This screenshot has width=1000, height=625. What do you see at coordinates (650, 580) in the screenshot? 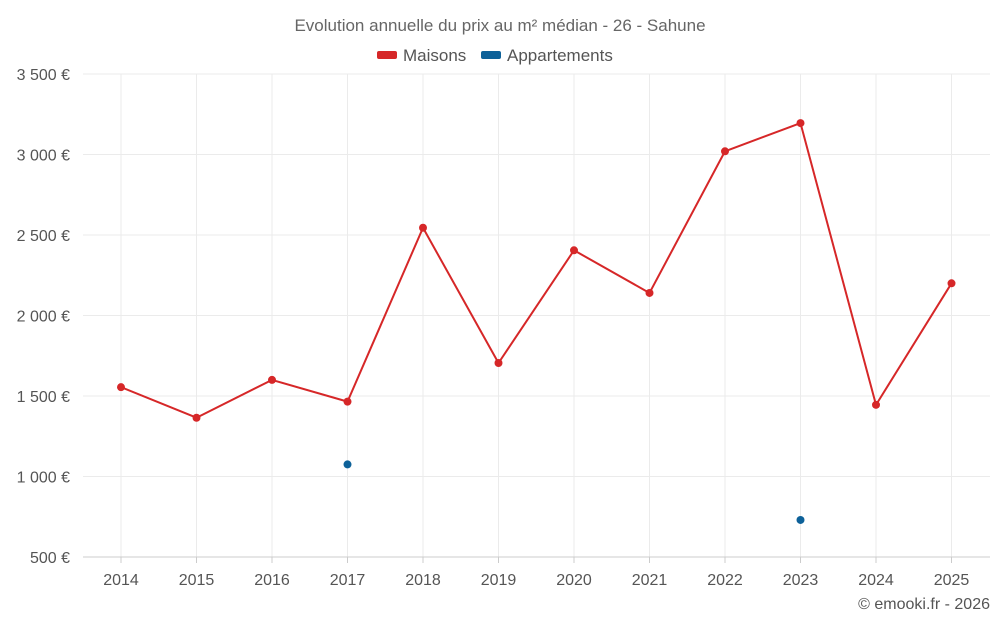
I see `x-tick-label: 2021` at bounding box center [650, 580].